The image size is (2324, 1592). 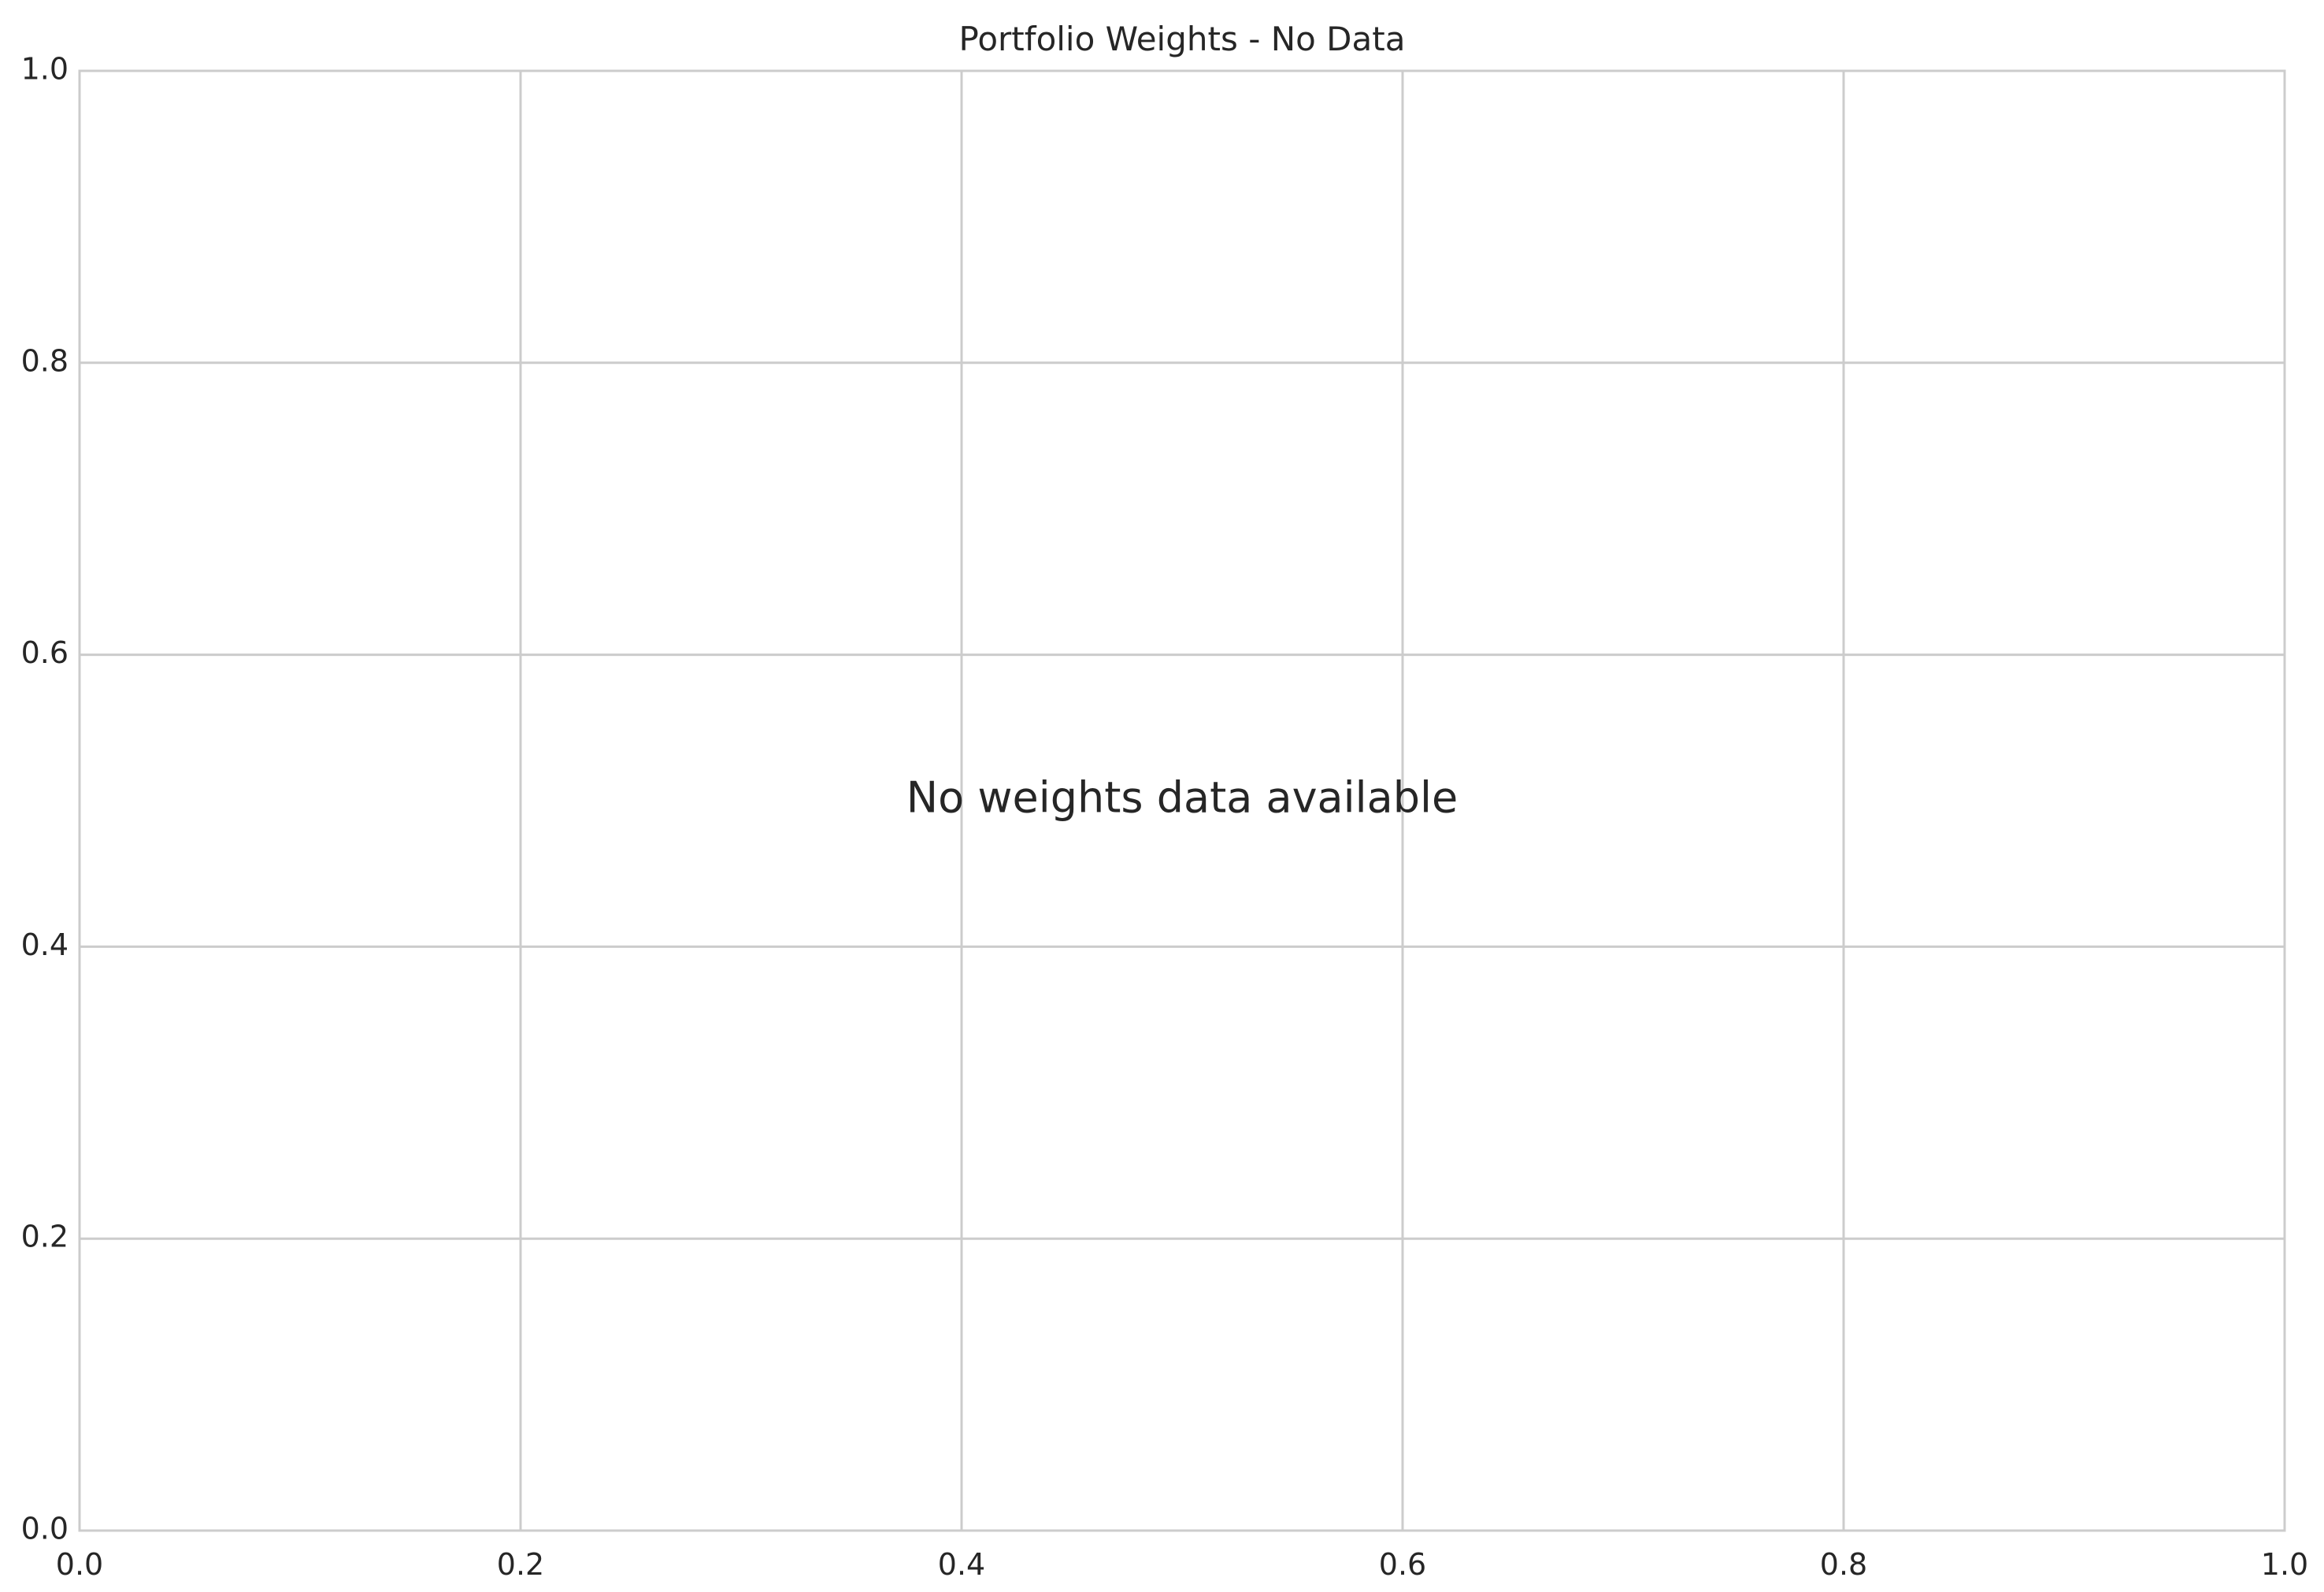 I want to click on y-tick-label: 1.0, so click(x=45, y=69).